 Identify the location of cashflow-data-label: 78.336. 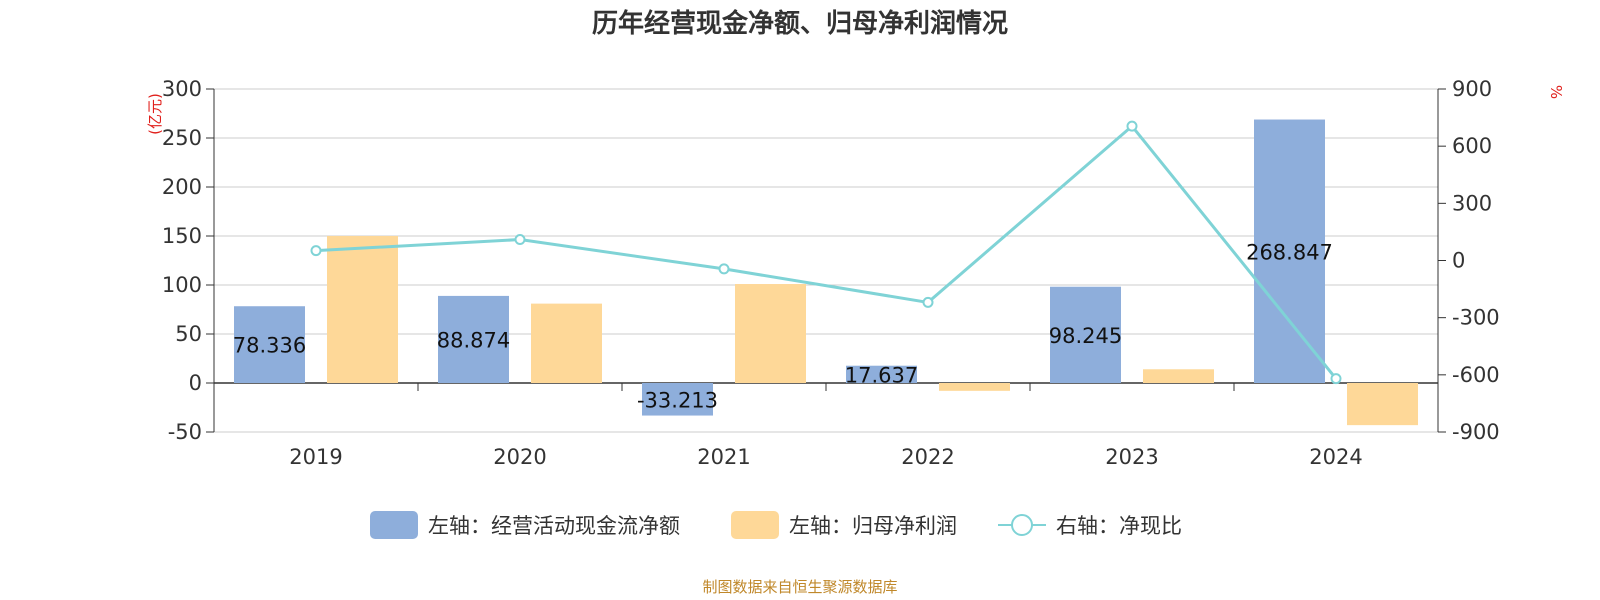
(269, 346).